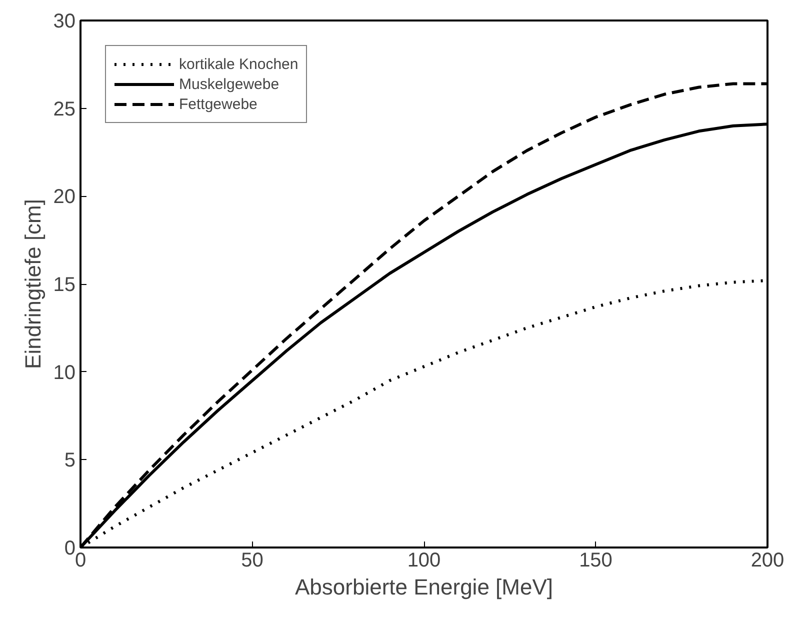 The image size is (797, 617). I want to click on x-tick-label: 100, so click(424, 561).